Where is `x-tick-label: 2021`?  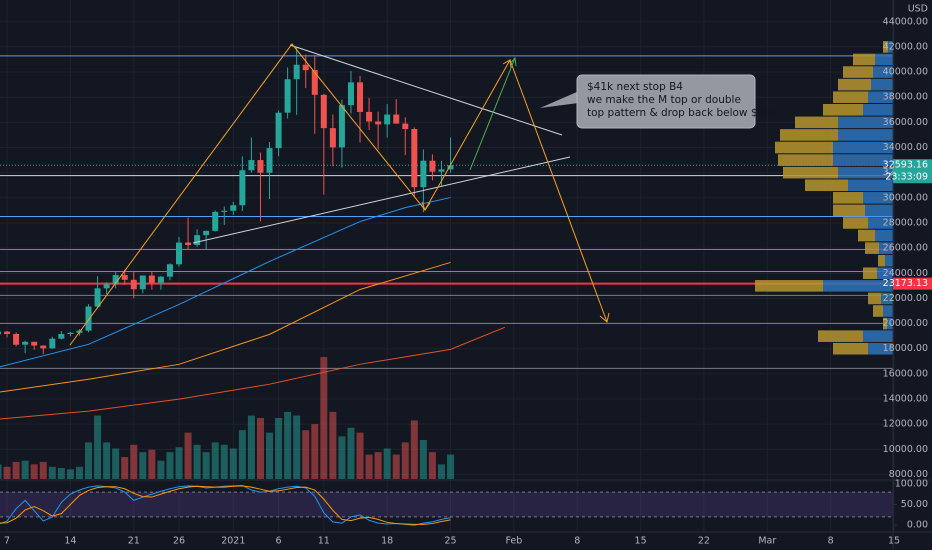
x-tick-label: 2021 is located at coordinates (233, 541).